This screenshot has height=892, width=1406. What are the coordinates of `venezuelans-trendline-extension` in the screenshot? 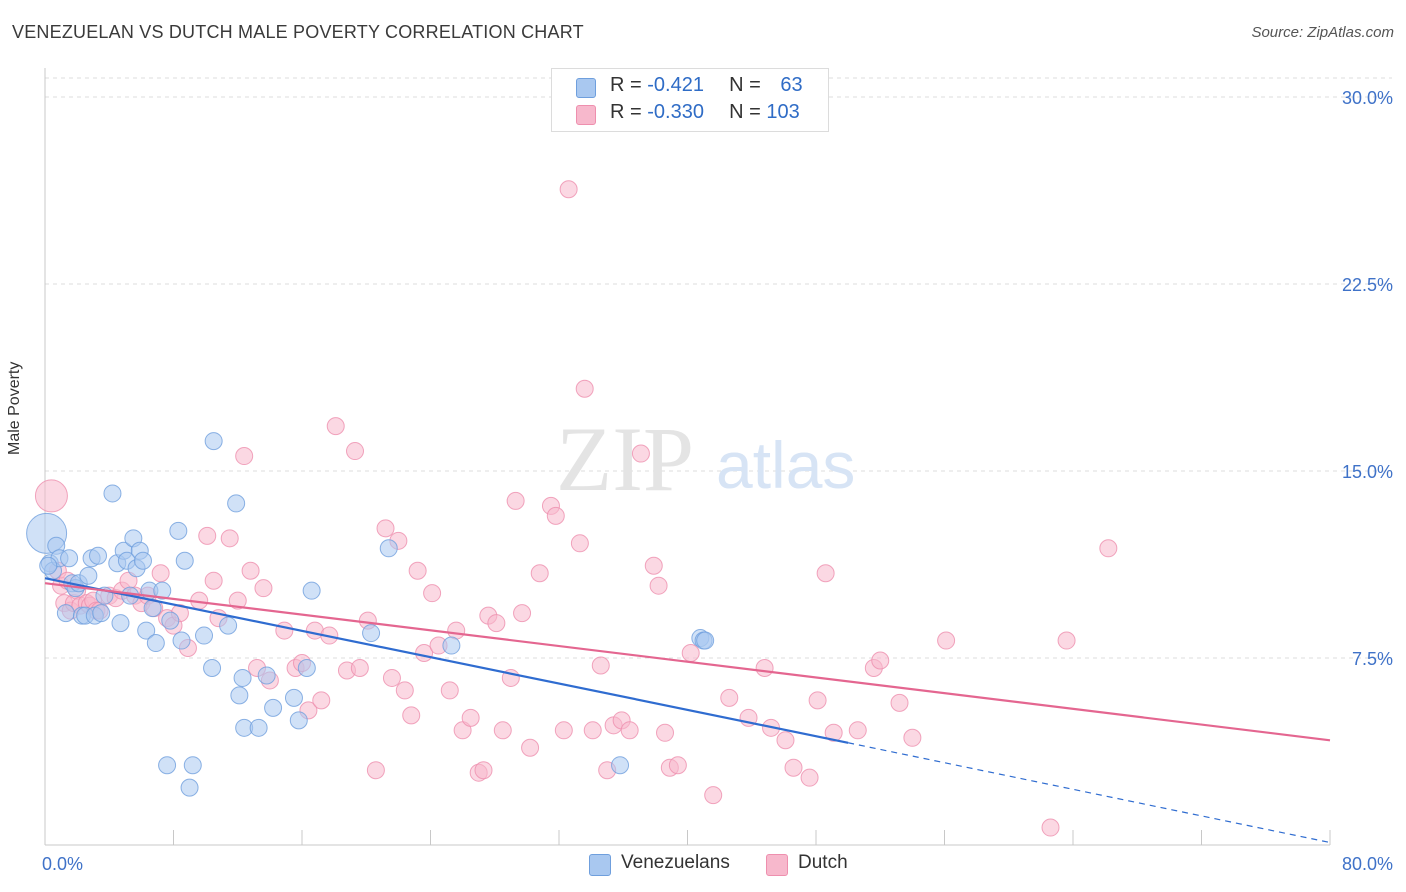 It's located at (1089, 793).